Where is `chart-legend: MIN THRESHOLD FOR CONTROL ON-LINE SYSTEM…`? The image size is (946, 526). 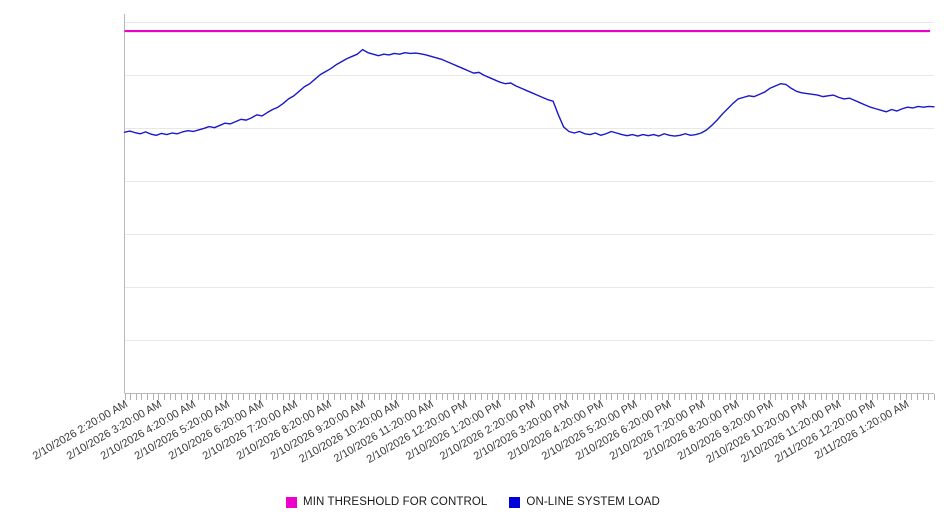
chart-legend: MIN THRESHOLD FOR CONTROL ON-LINE SYSTEM… is located at coordinates (473, 502).